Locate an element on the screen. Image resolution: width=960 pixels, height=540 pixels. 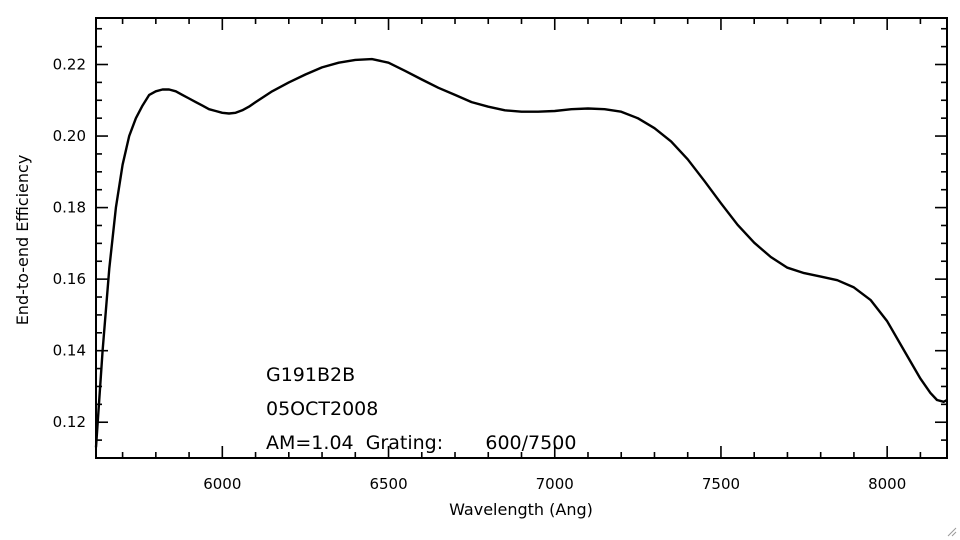
y-tick-label: 0.14 is located at coordinates (69, 351).